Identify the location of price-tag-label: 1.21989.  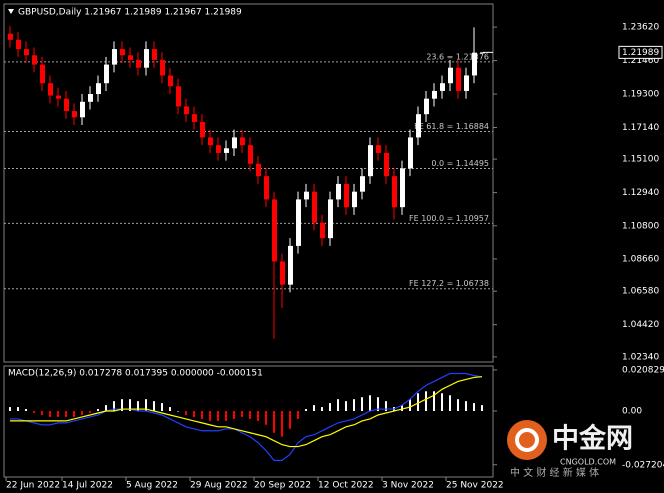
(640, 53).